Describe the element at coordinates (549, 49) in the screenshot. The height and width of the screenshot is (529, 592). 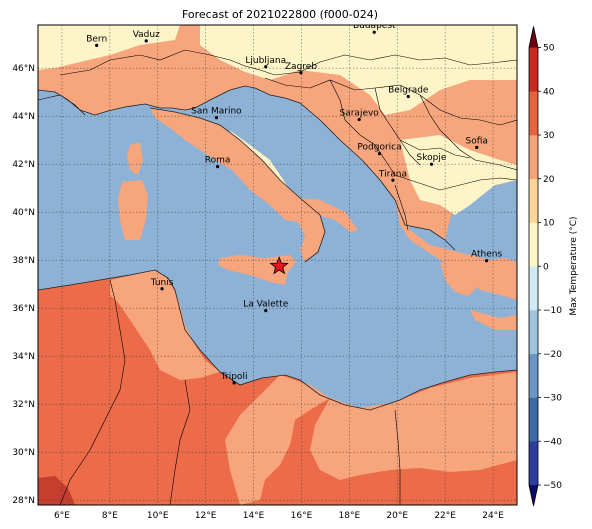
I see `colorbar-tick-label: 50` at that location.